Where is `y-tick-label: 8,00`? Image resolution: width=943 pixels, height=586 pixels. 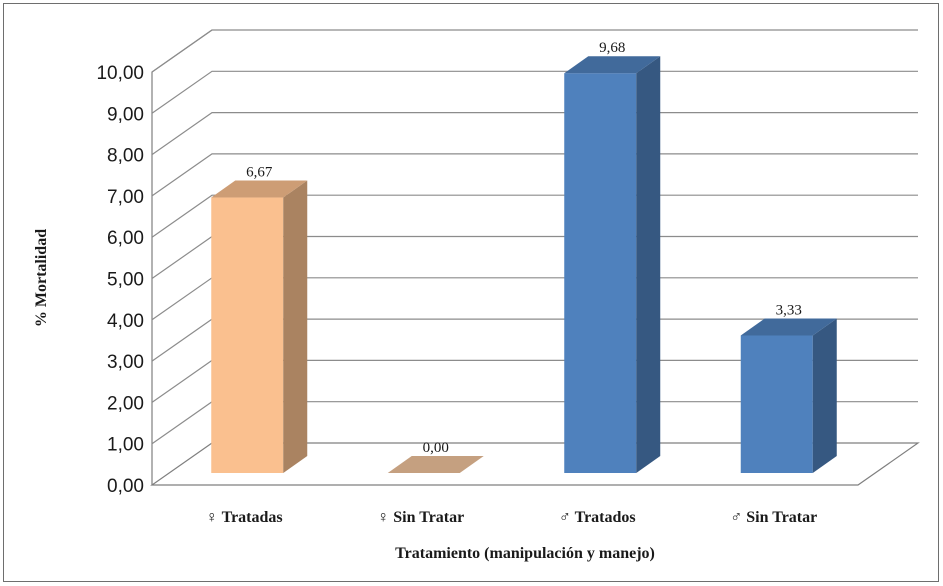 y-tick-label: 8,00 is located at coordinates (125, 156).